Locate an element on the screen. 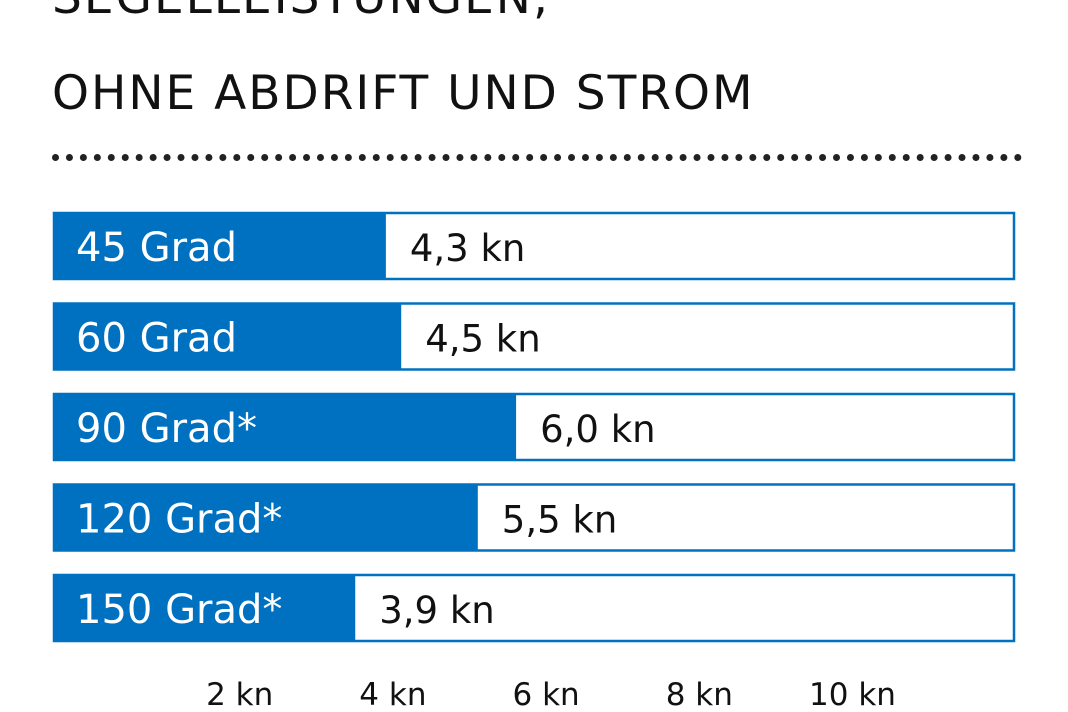 The image size is (1068, 712). value-label: 3,9 kn is located at coordinates (436, 610).